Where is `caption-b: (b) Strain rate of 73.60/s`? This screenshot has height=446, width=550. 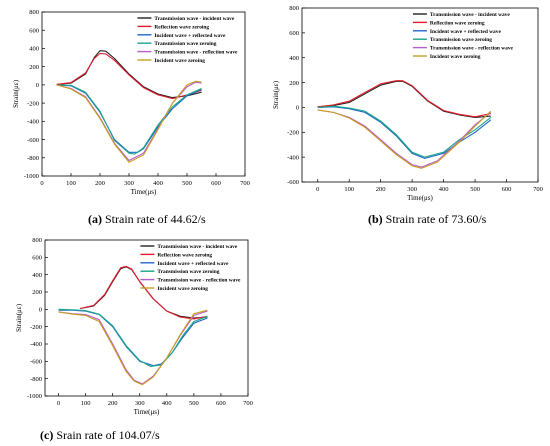
caption-b: (b) Strain rate of 73.60/s is located at coordinates (427, 219).